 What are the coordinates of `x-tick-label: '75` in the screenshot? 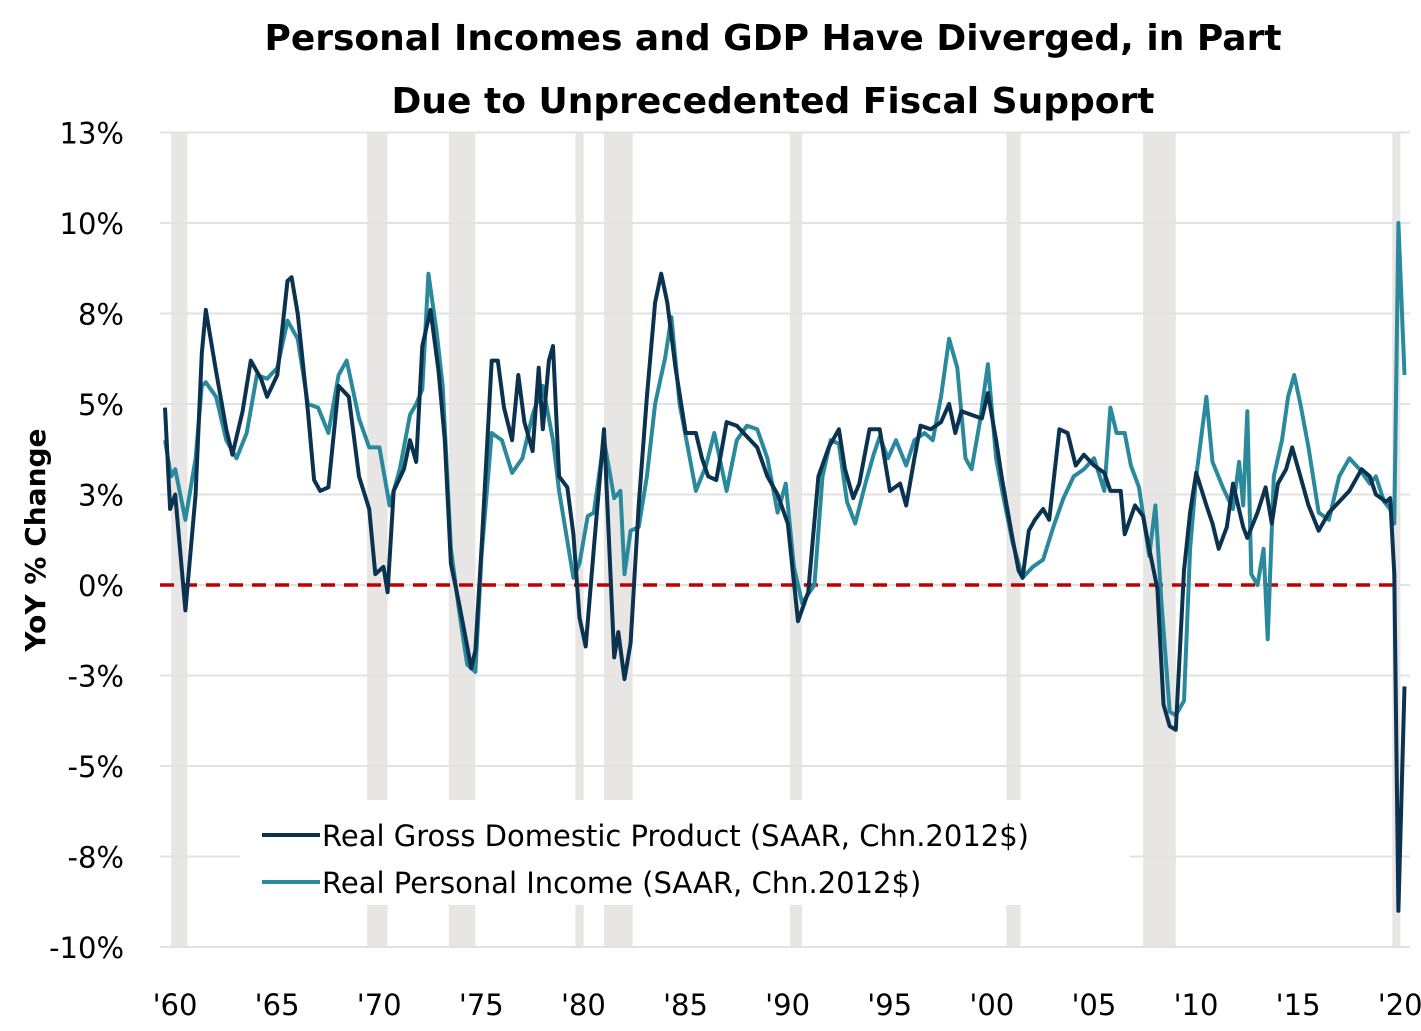 It's located at (481, 1005).